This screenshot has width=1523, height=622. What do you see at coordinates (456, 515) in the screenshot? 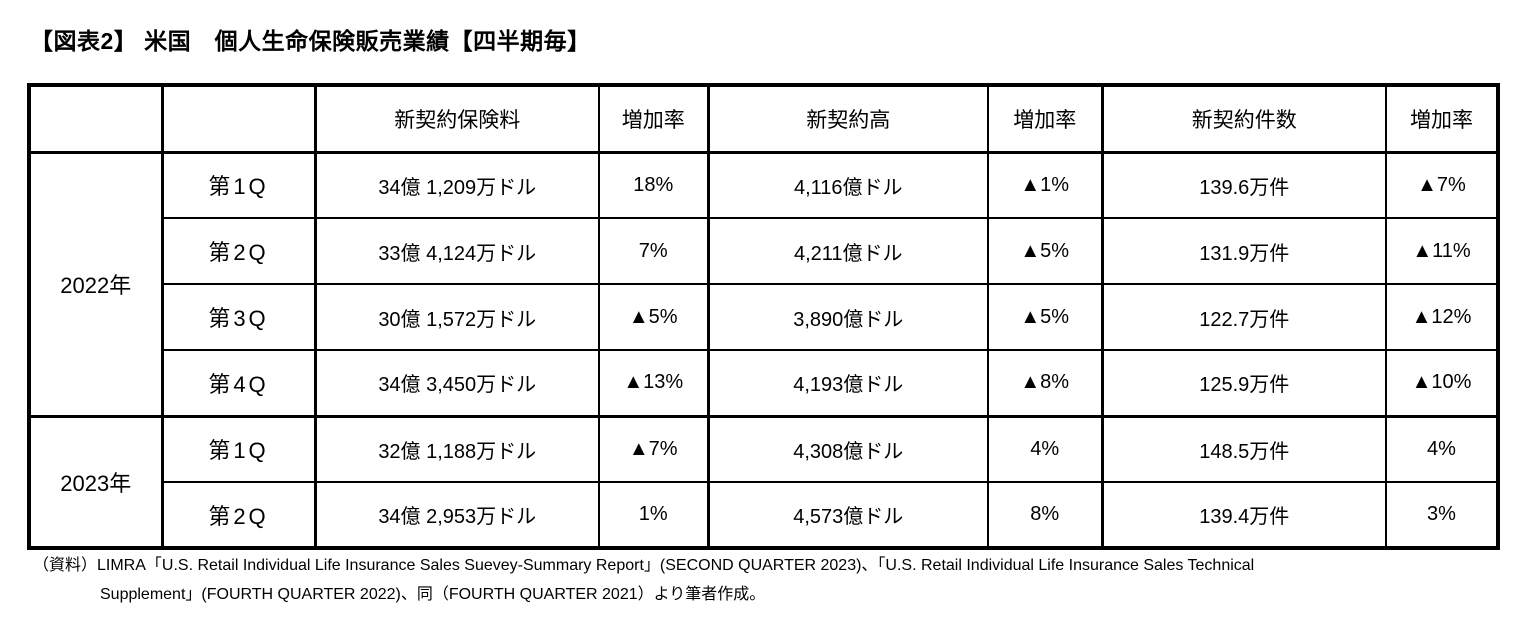
I see `premium-cell: 34億 2,953万ドル` at bounding box center [456, 515].